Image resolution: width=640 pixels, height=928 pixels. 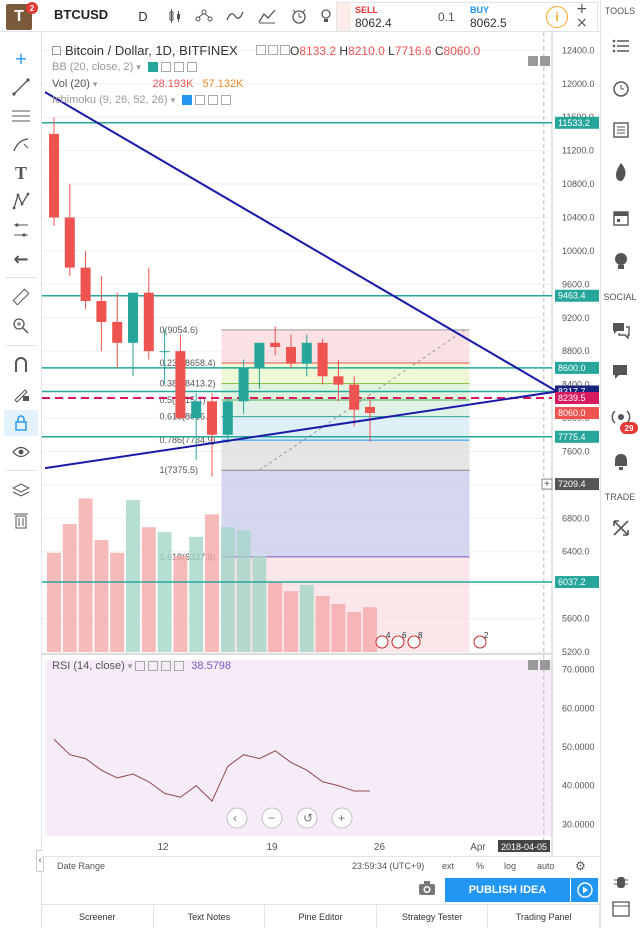 I want to click on ideas-bulb-icon, so click(x=621, y=262).